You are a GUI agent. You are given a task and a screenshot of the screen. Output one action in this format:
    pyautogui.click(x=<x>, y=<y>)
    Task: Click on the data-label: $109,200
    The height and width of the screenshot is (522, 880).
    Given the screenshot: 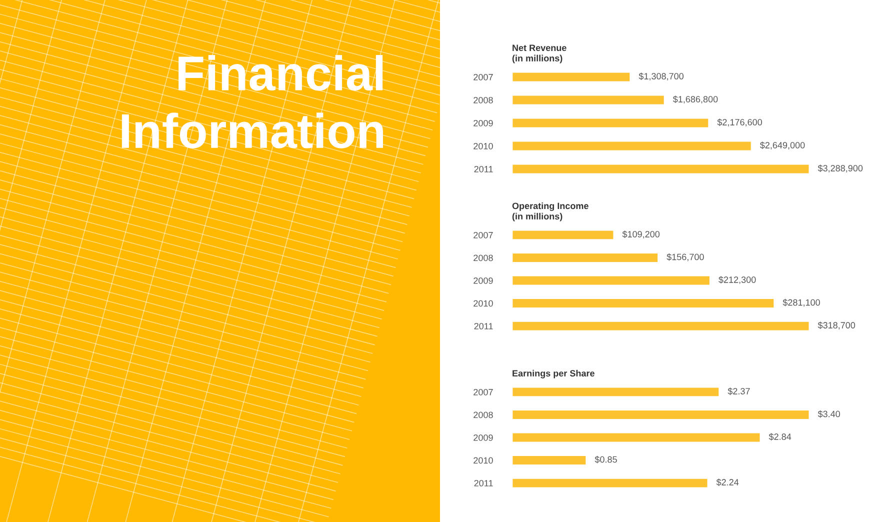 What is the action you would take?
    pyautogui.click(x=641, y=234)
    